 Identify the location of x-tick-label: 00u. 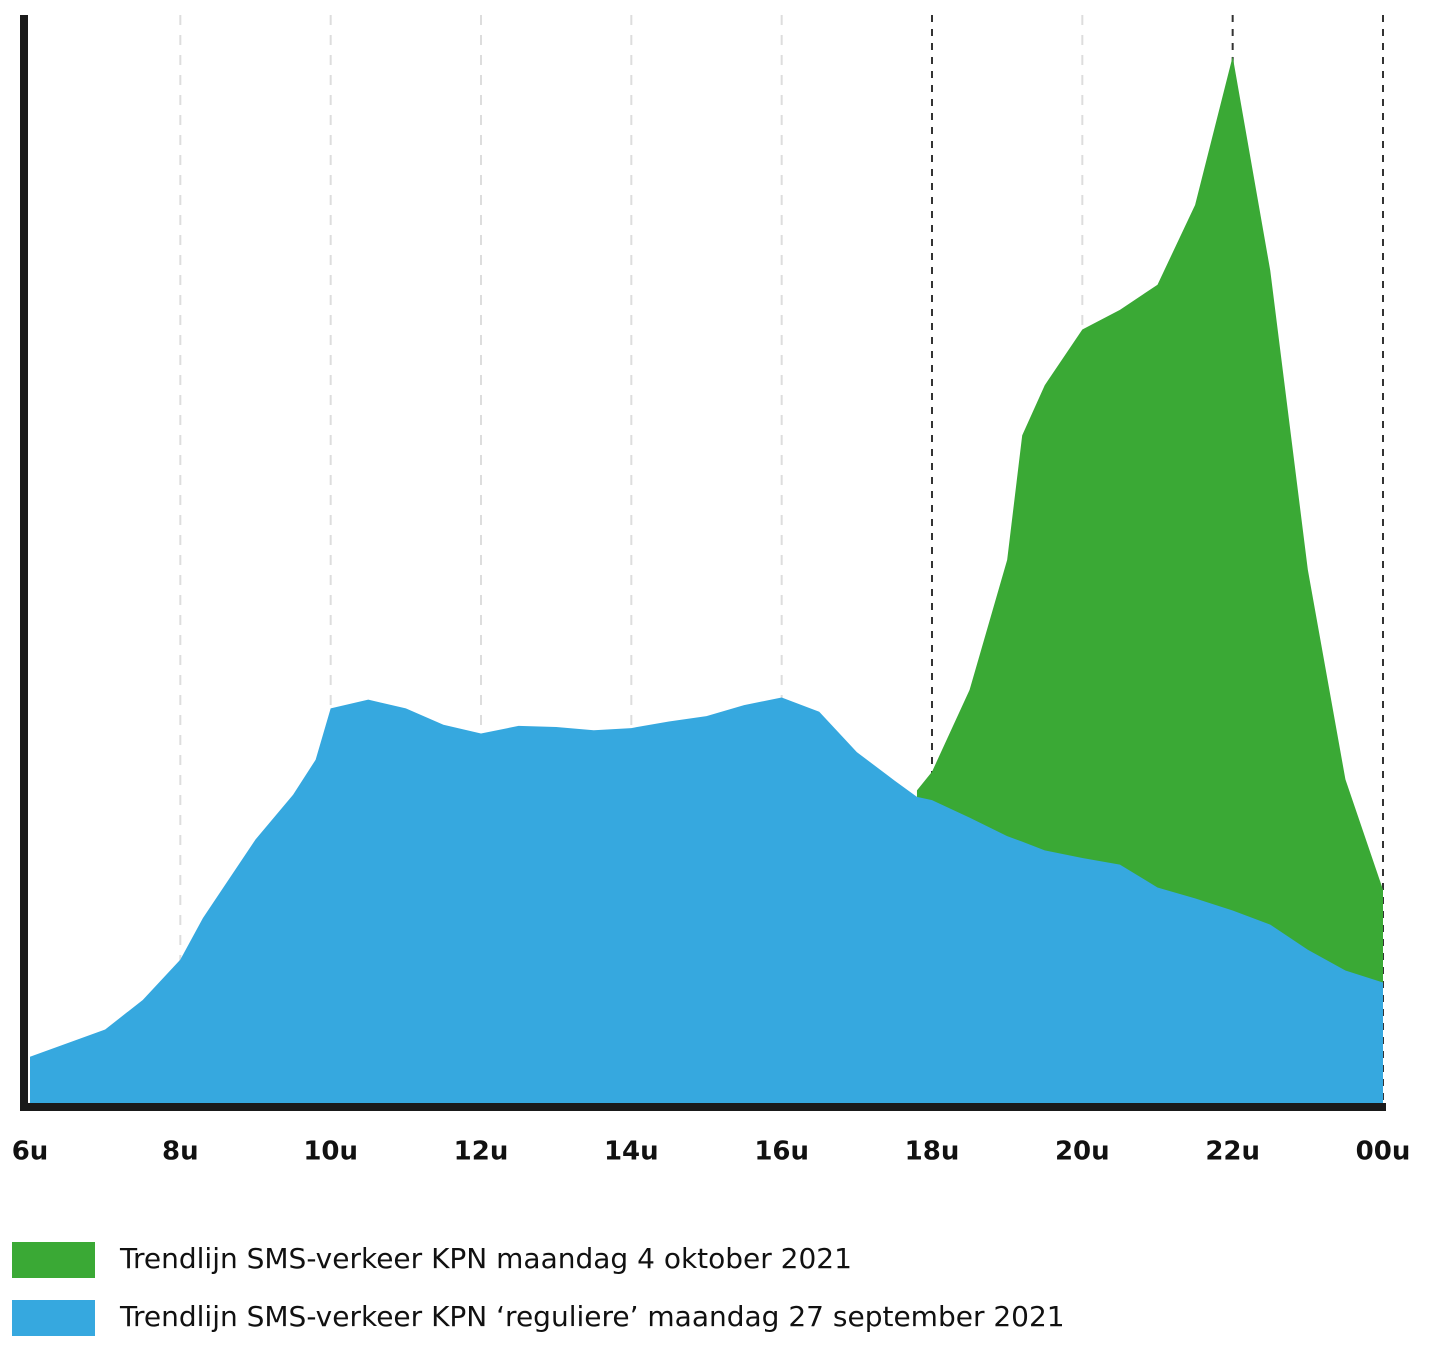
(1383, 1152).